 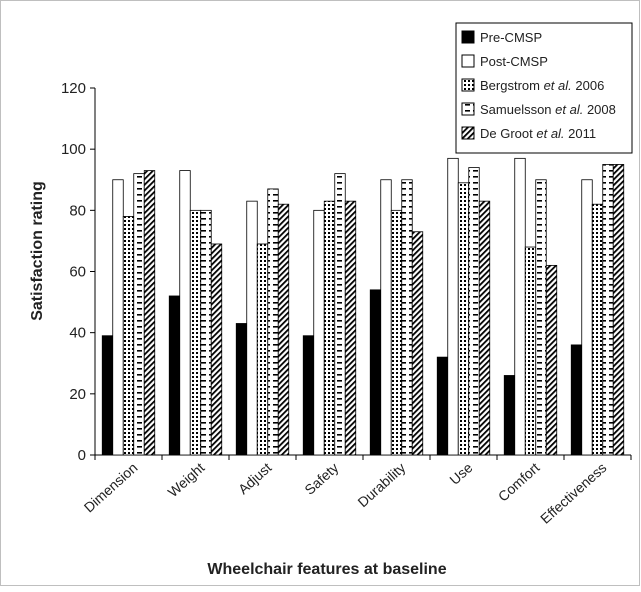 What do you see at coordinates (511, 37) in the screenshot?
I see `legend-label: Pre-CMSP` at bounding box center [511, 37].